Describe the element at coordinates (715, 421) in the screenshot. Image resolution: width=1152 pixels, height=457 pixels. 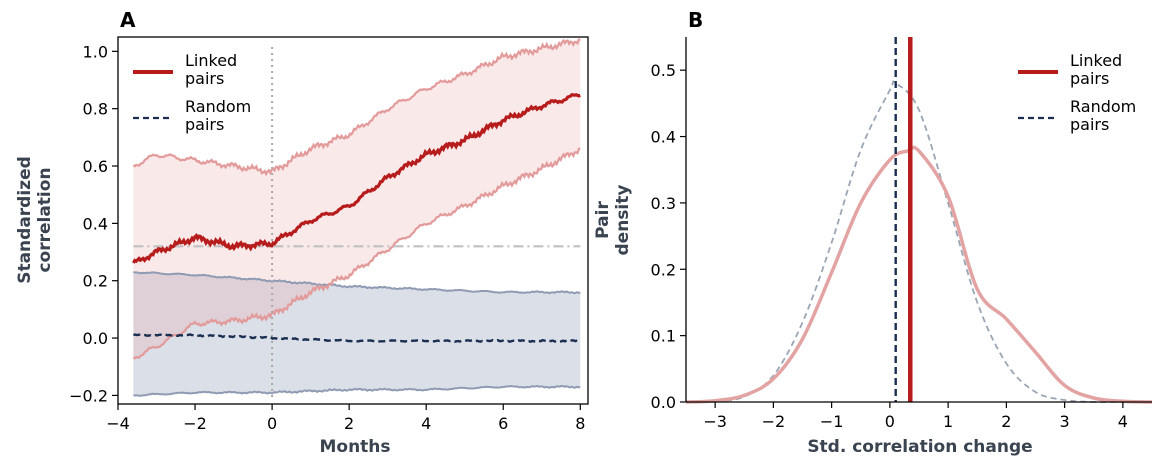
I see `x-tick-label: −3` at that location.